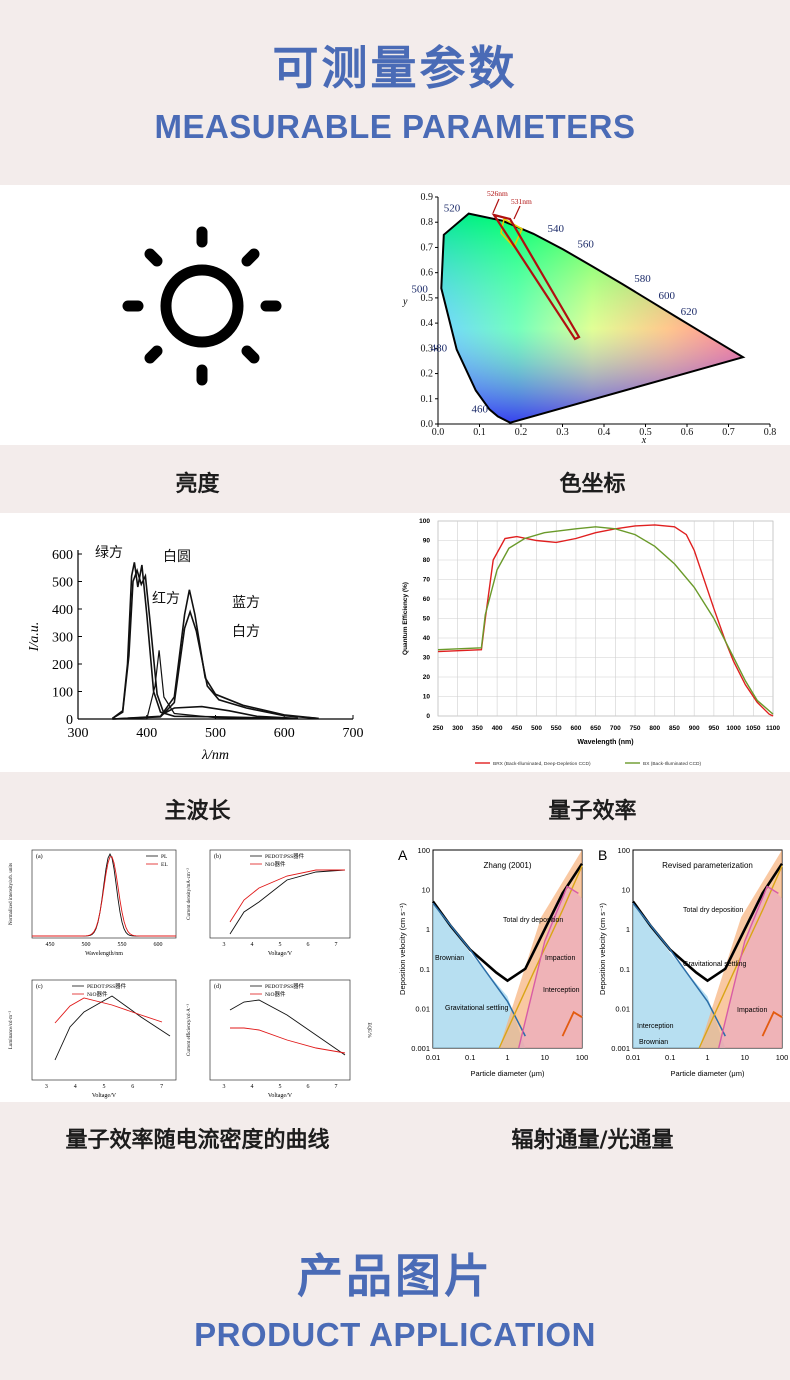 The image size is (790, 1380). I want to click on qe-y-tick-label: 90, so click(427, 541).